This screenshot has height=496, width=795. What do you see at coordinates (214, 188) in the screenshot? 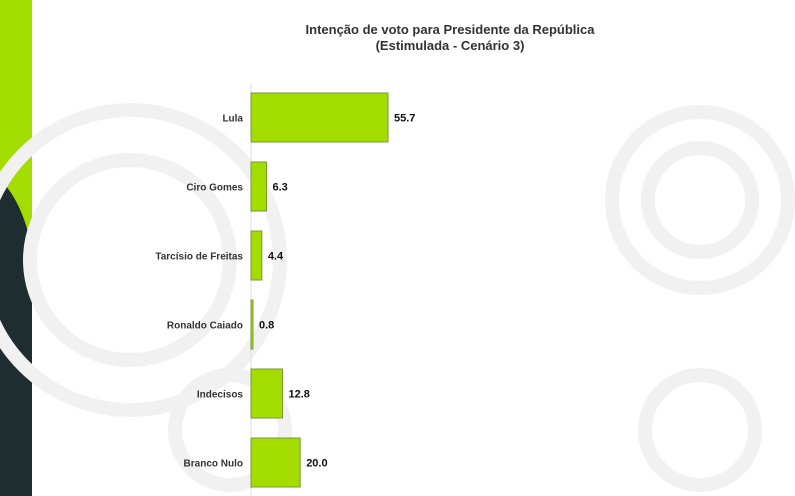
I see `category-label: Ciro Gomes` at bounding box center [214, 188].